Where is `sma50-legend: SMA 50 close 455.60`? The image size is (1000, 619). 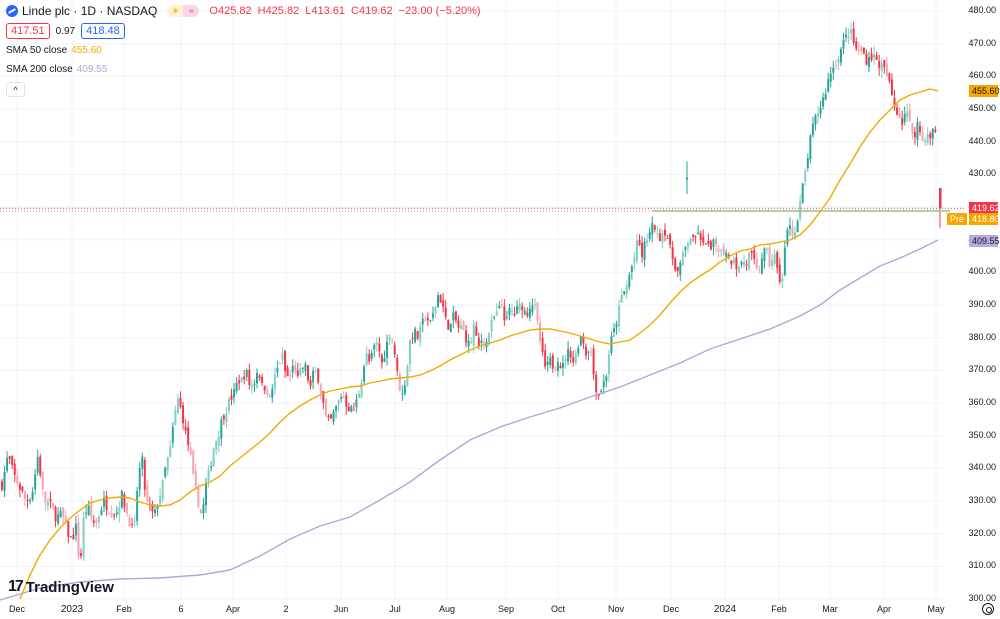 sma50-legend: SMA 50 close 455.60 is located at coordinates (54, 50).